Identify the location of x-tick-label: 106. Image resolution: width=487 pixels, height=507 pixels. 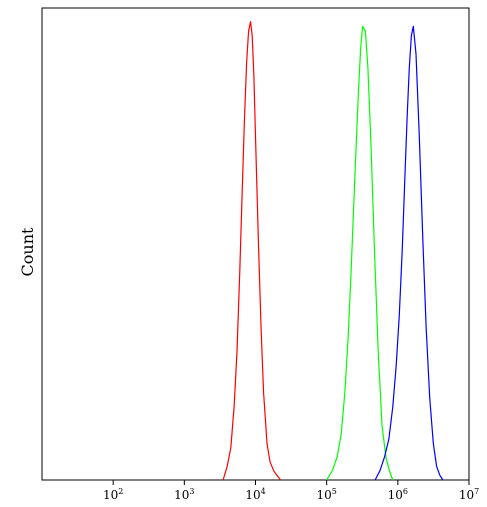
(398, 494).